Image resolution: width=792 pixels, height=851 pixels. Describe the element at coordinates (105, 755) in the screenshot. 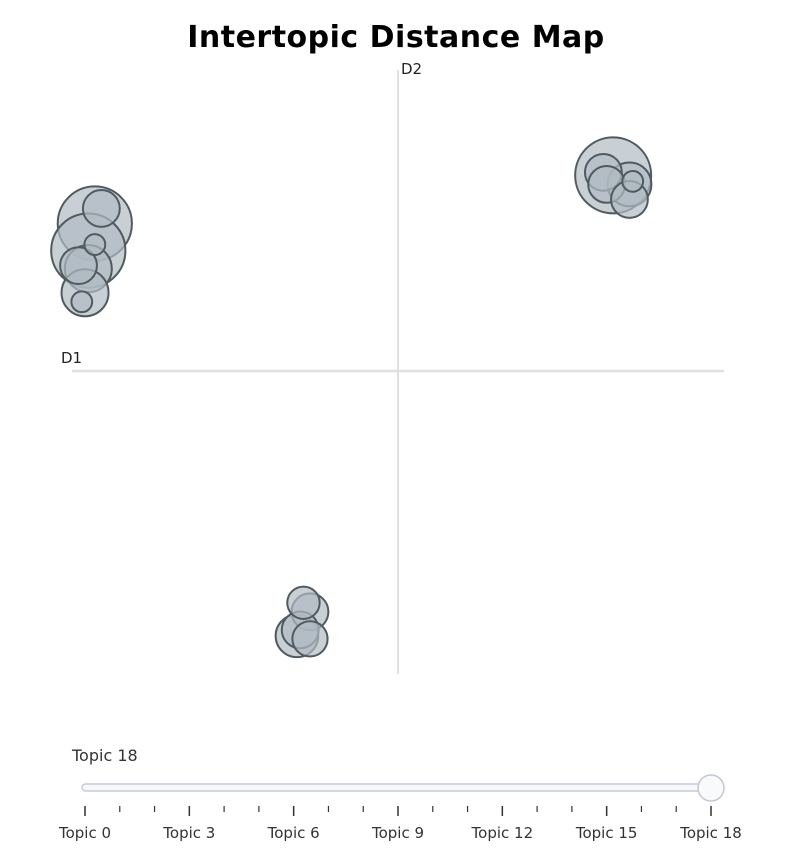

I see `slider-current-label: Topic 18` at that location.